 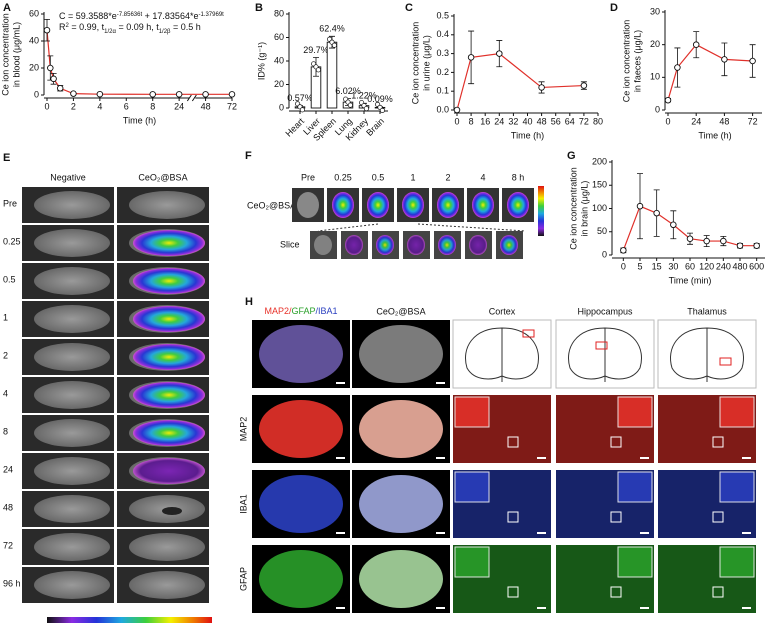 What do you see at coordinates (707, 311) in the screenshot?
I see `column-header: Thalamus` at bounding box center [707, 311].